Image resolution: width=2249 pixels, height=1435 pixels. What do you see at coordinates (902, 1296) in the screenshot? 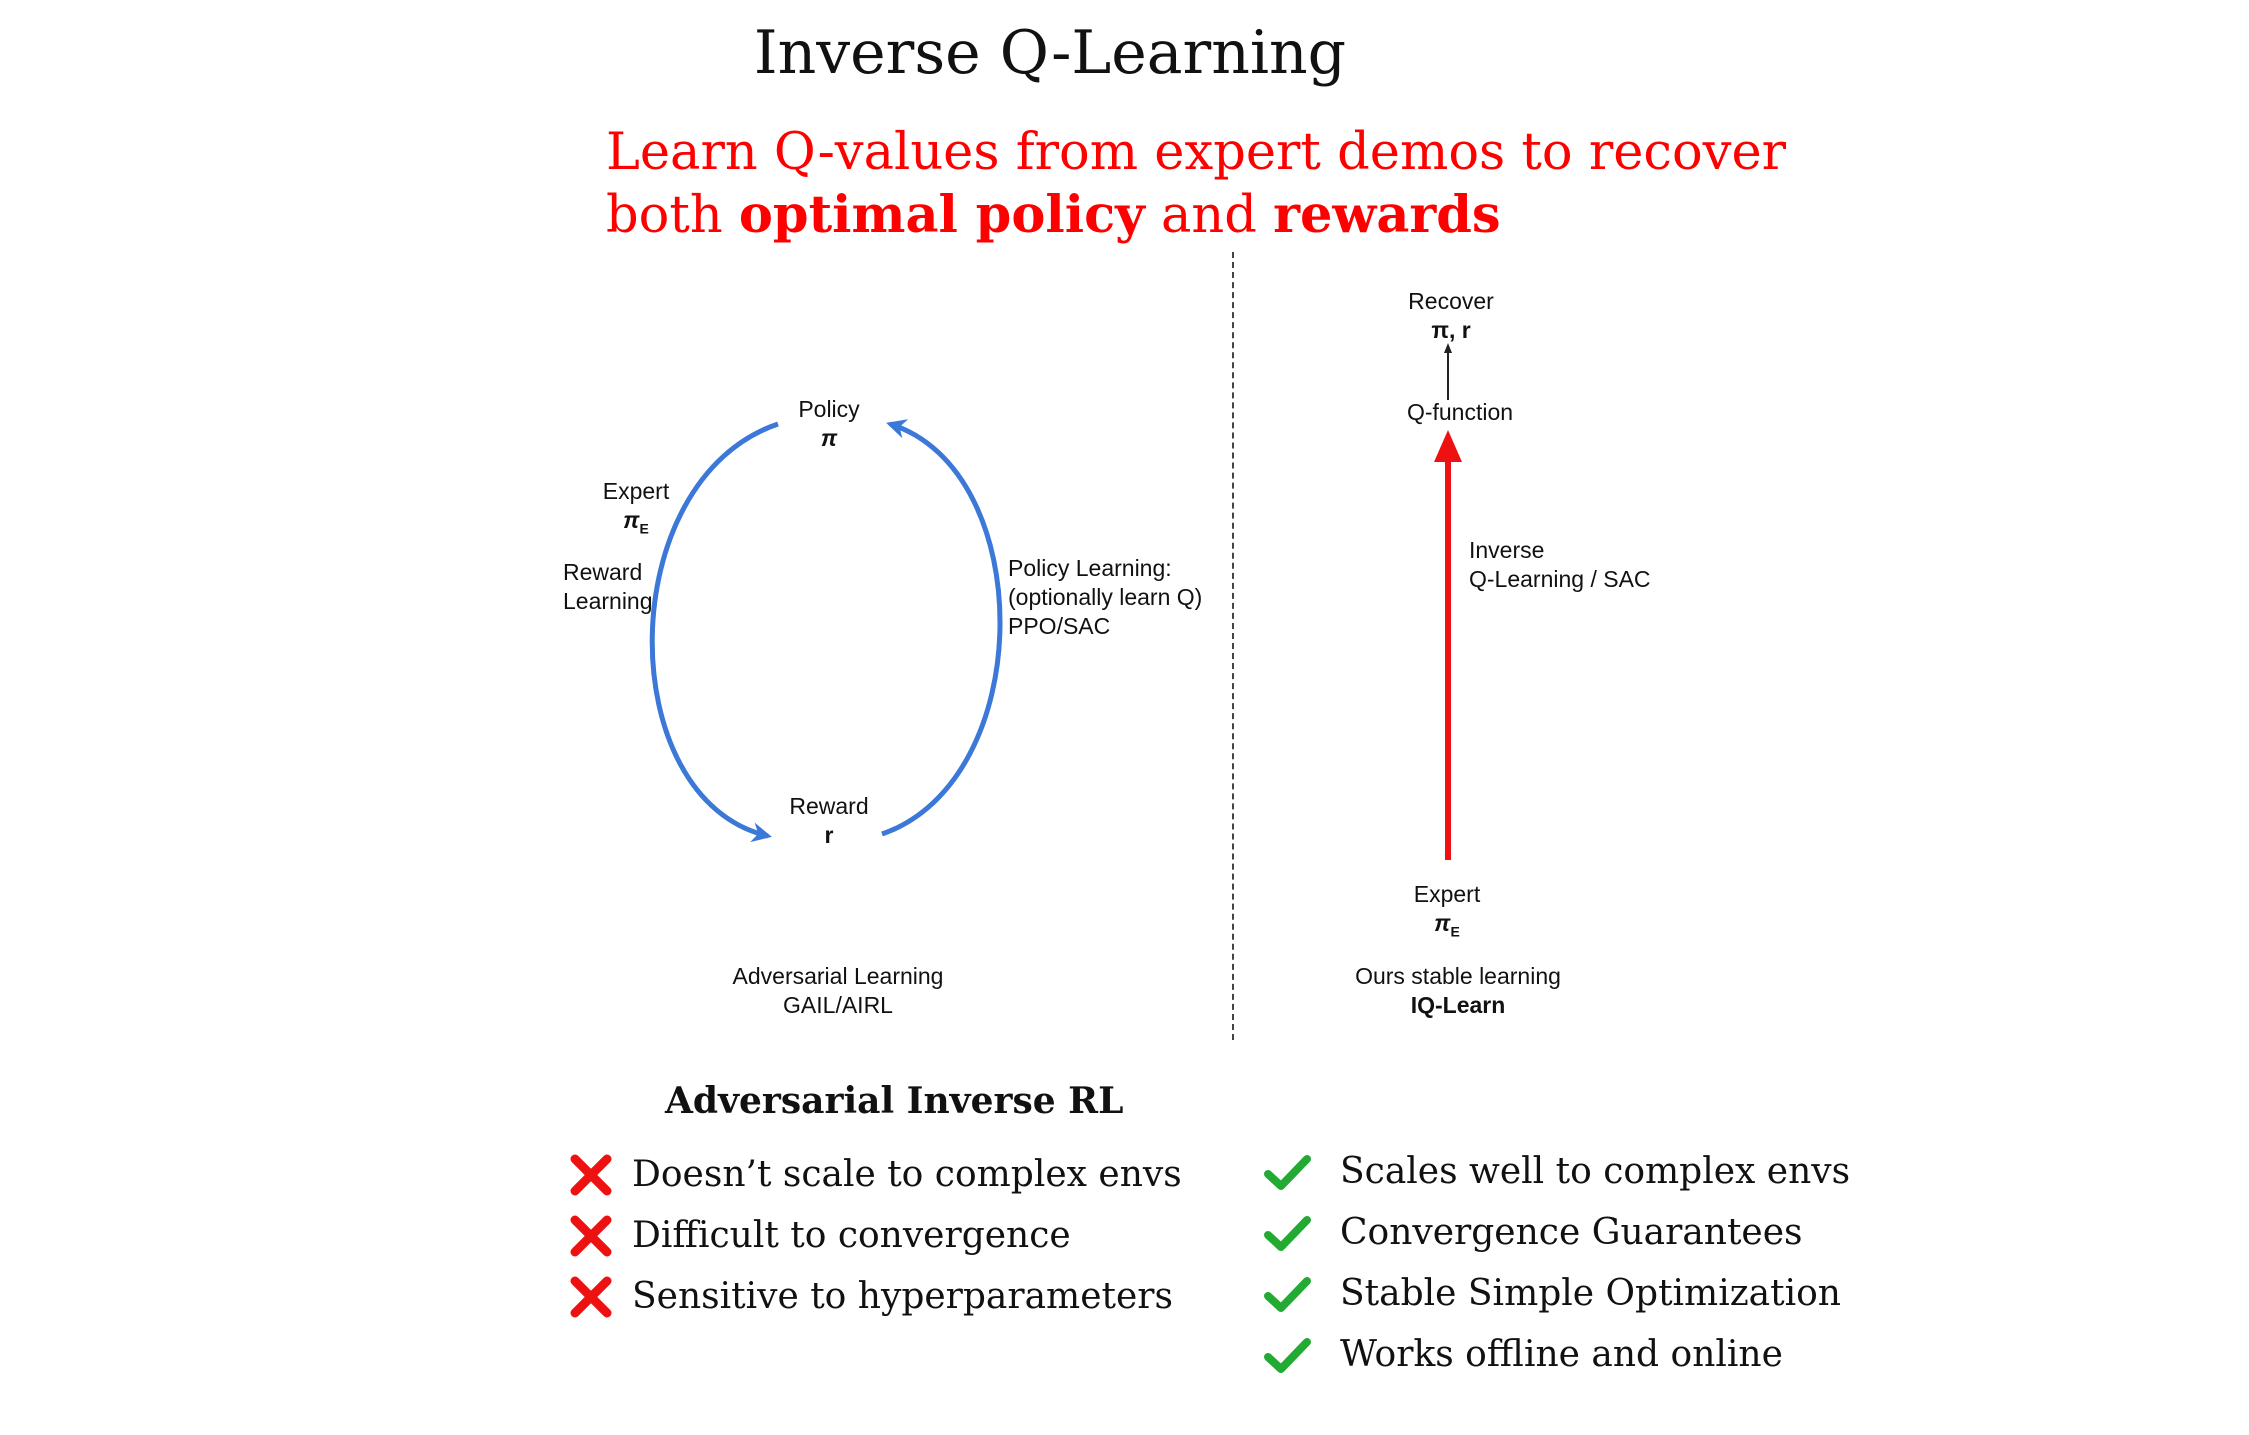
I see `cons-item-text: Sensitive to hyperparameters` at bounding box center [902, 1296].